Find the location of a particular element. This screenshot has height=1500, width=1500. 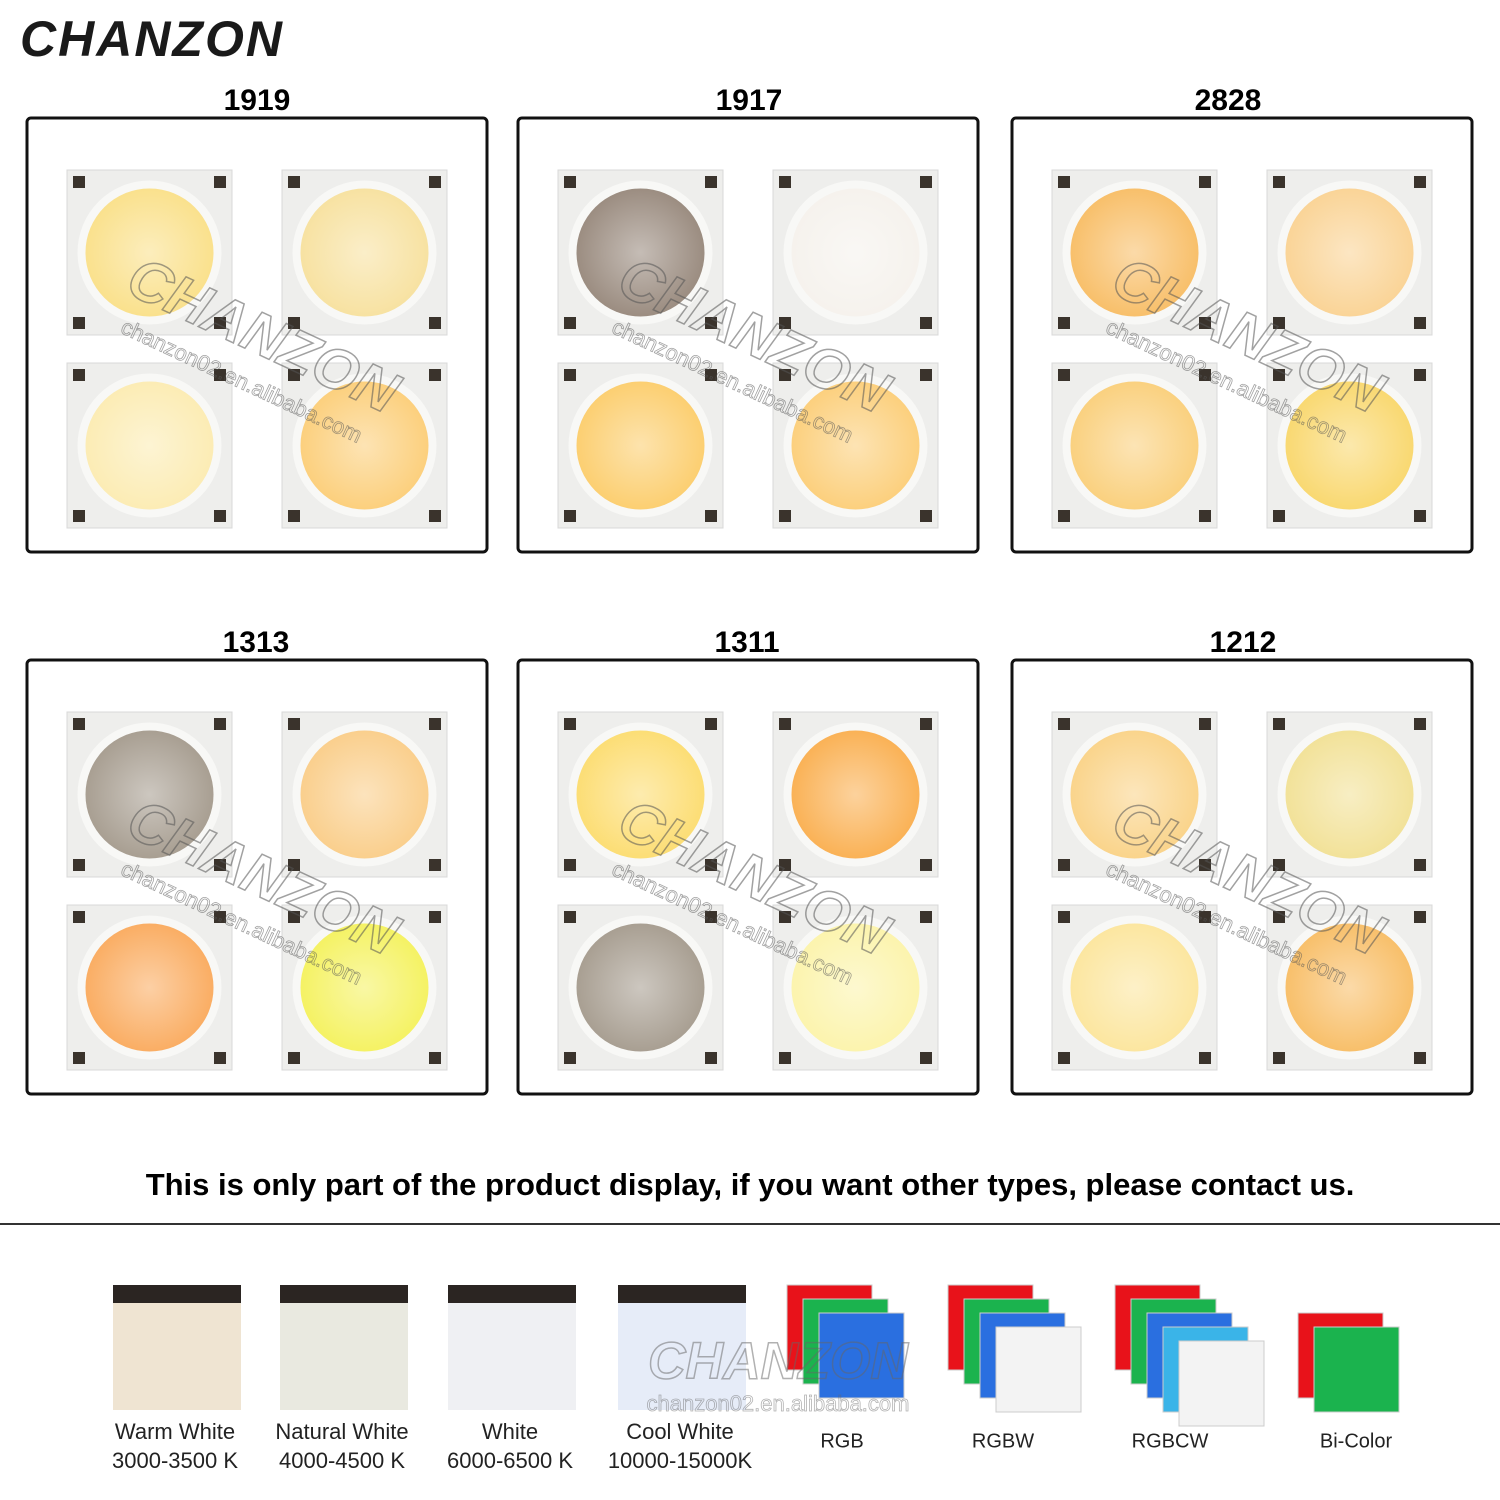

swatch-label: Cool White is located at coordinates (680, 1431).